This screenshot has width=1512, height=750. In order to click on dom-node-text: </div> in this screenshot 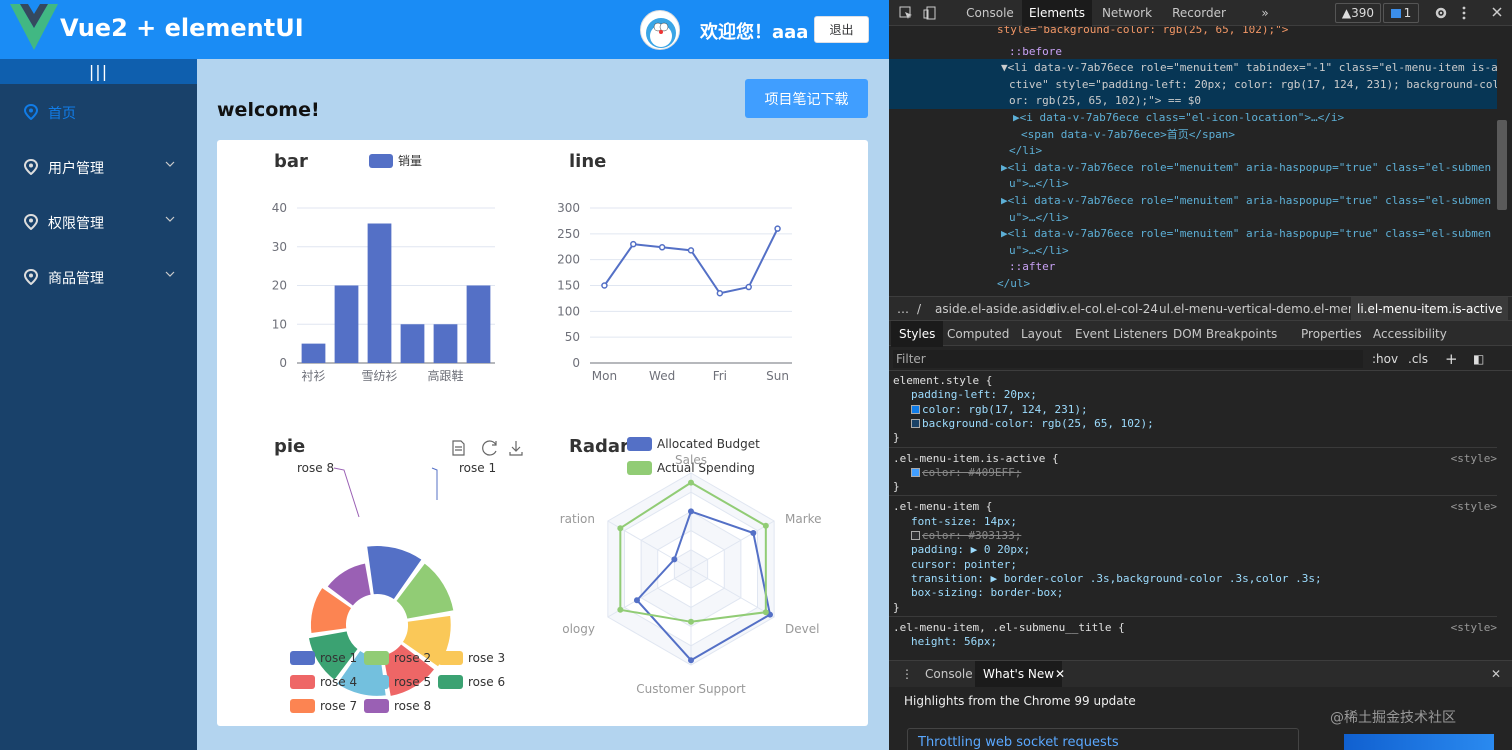, I will do `click(1005, 294)`.